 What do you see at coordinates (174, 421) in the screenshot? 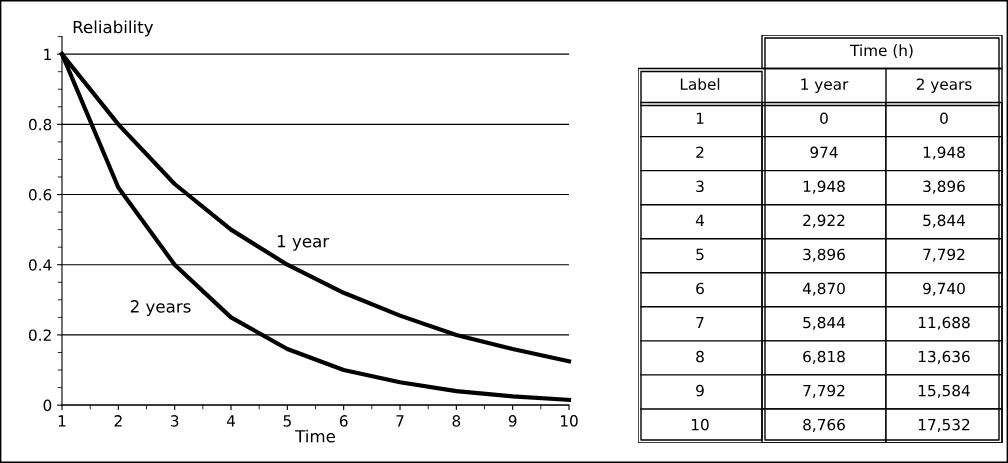
I see `x-tick-label: 3` at bounding box center [174, 421].